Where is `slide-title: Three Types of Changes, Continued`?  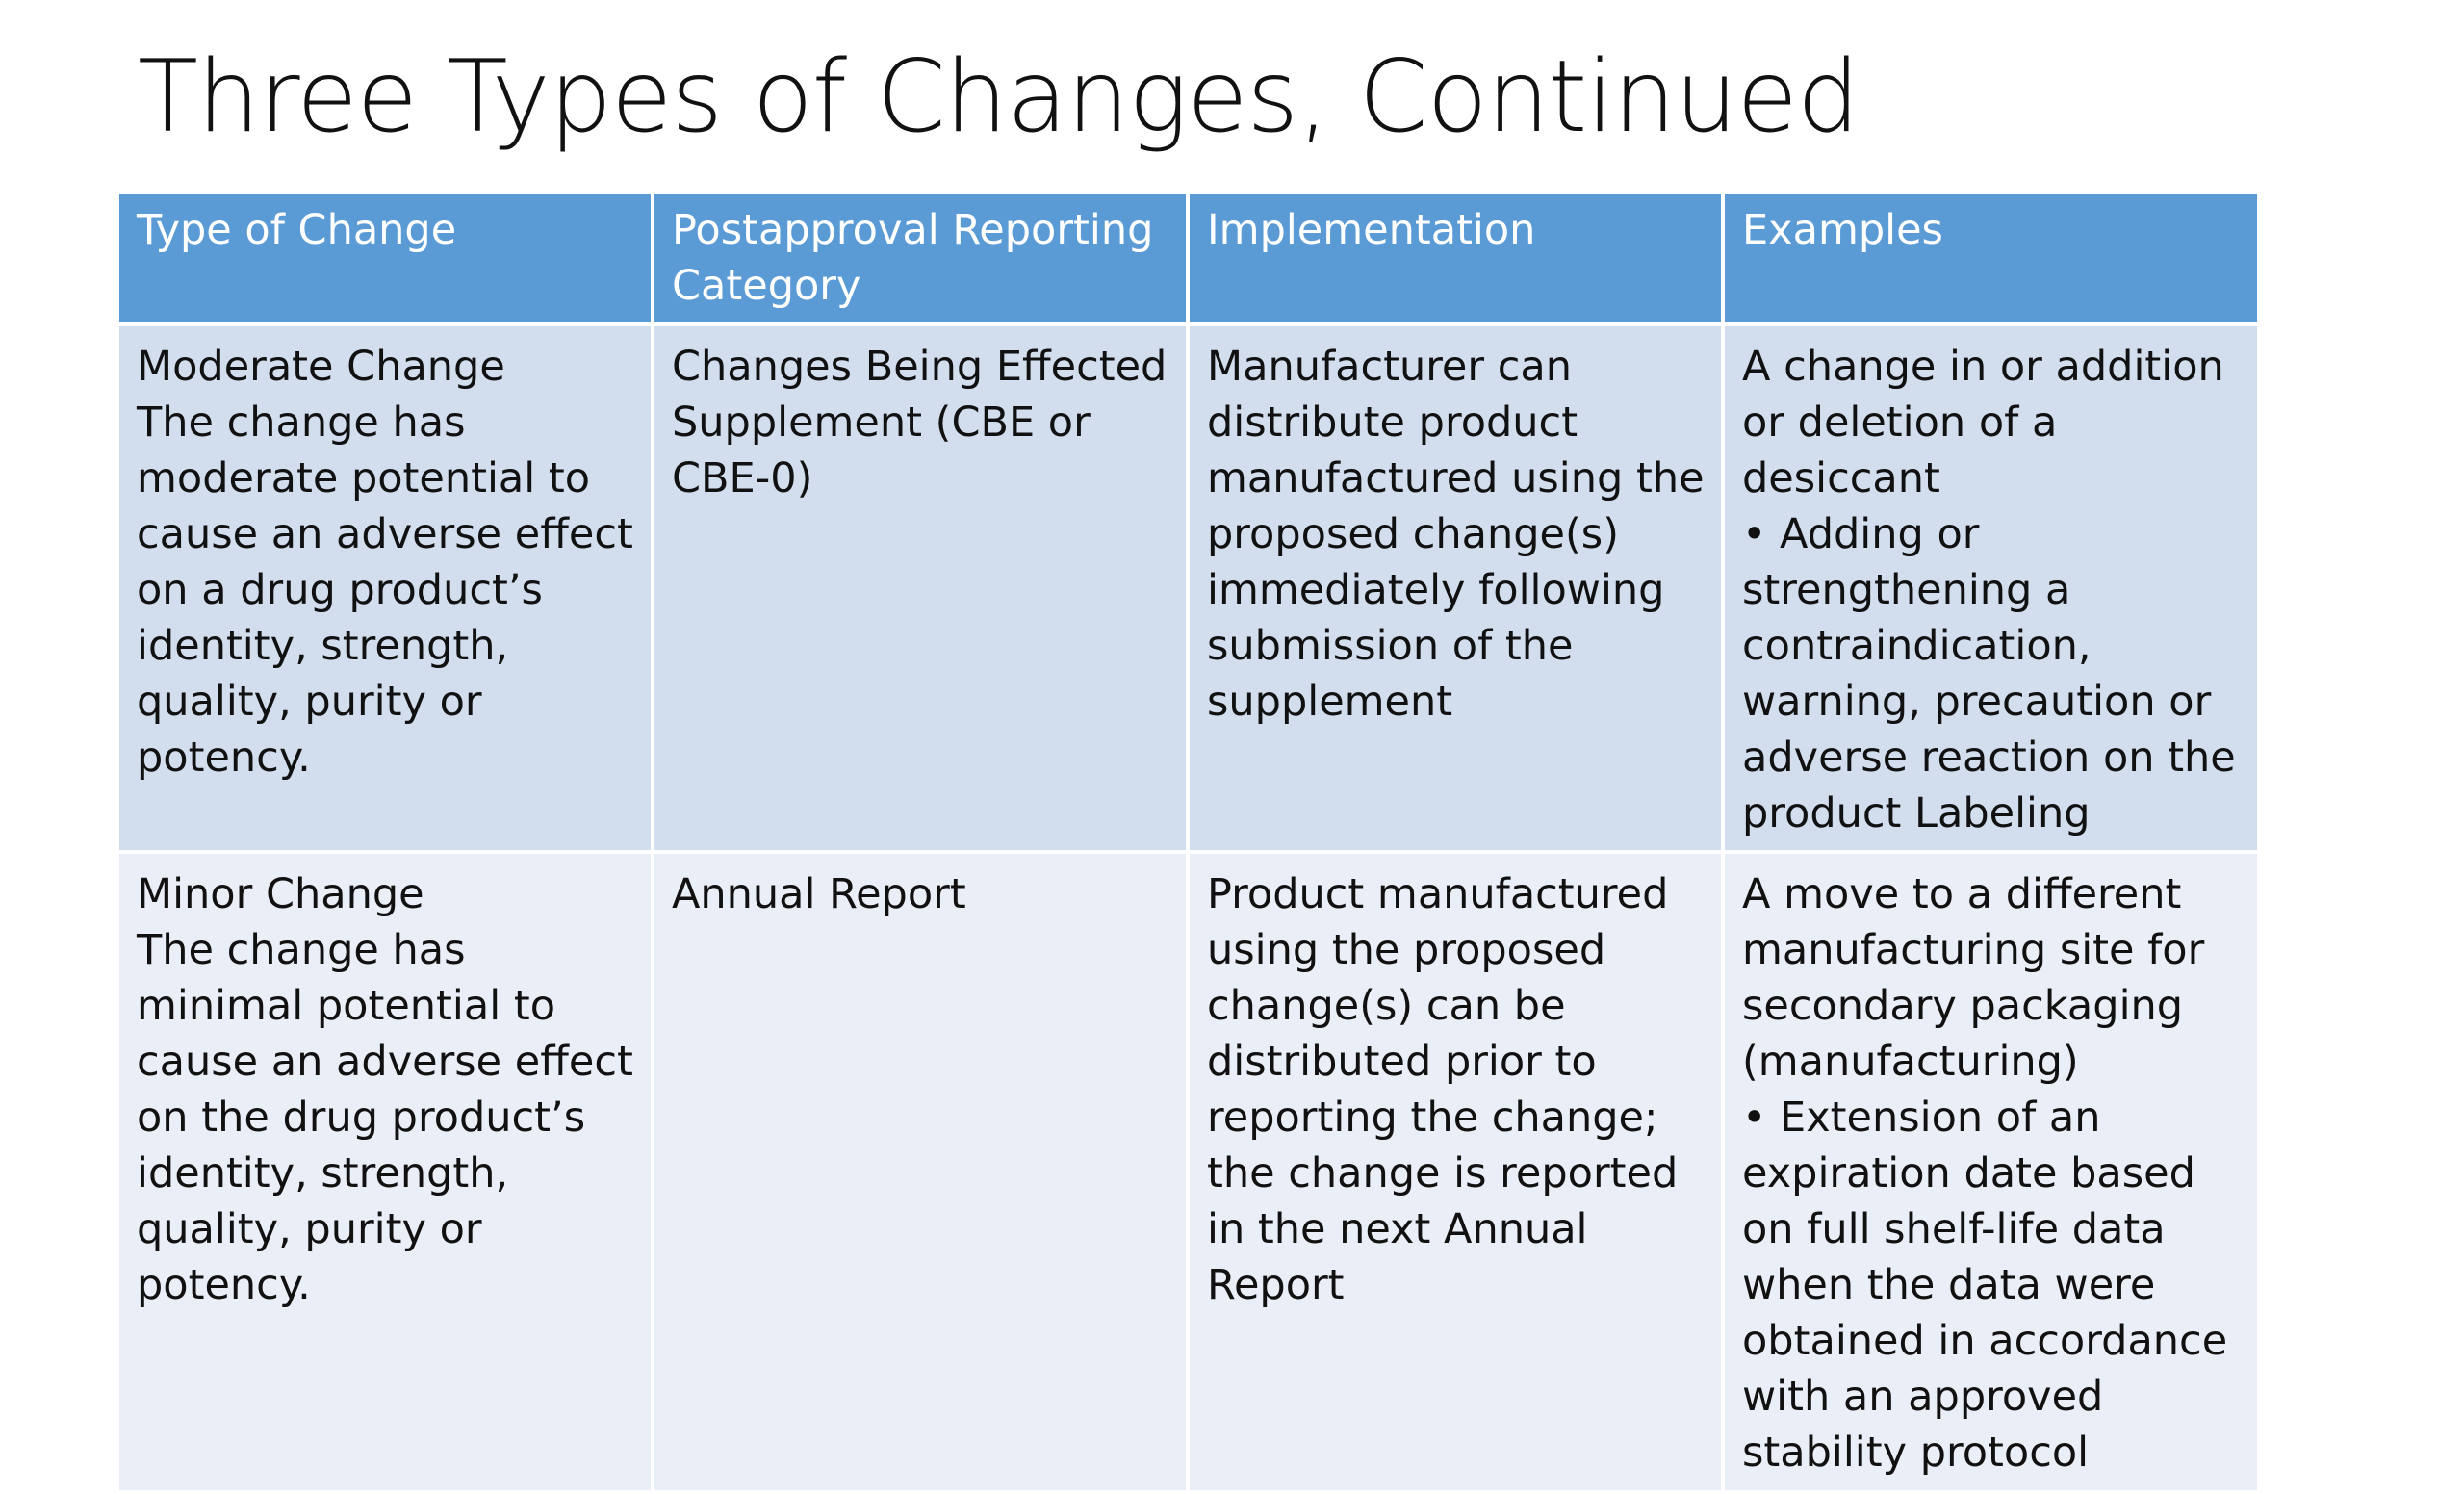
slide-title: Three Types of Changes, Continued is located at coordinates (999, 97).